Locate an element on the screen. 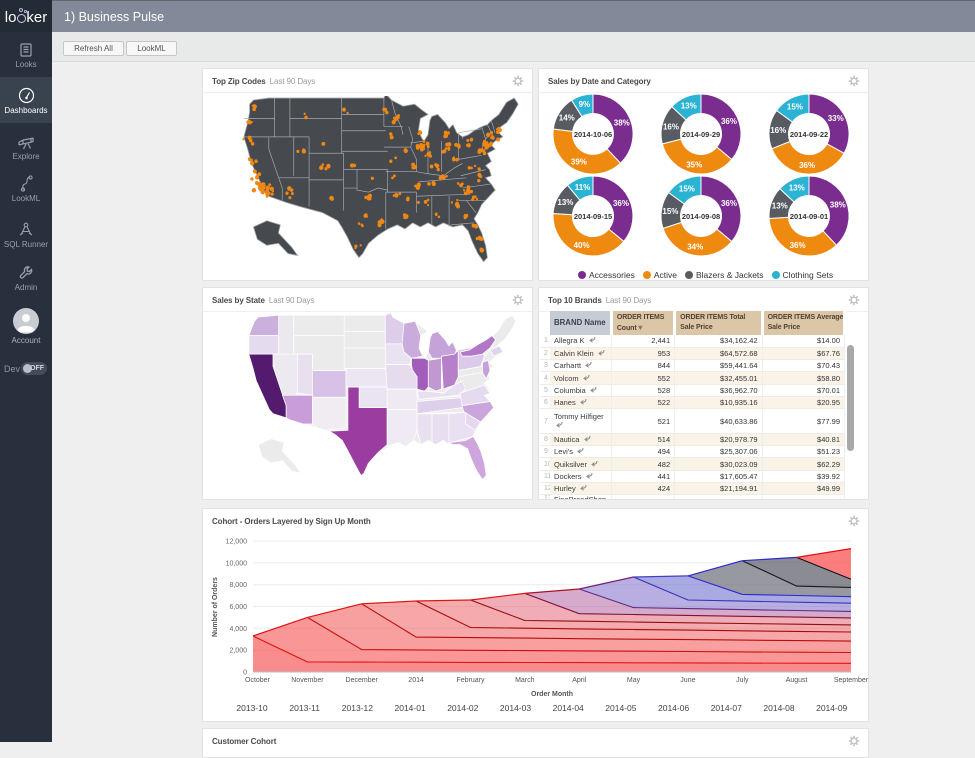 Image resolution: width=975 pixels, height=758 pixels. svg-text: 2014-09-08 is located at coordinates (701, 216).